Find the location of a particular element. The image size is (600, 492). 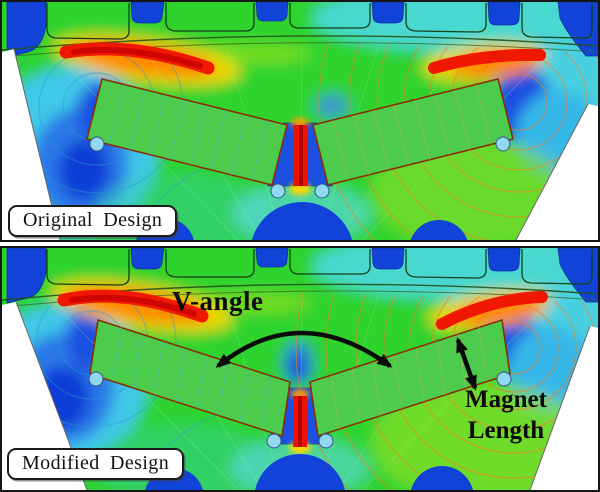

magnet-length-annotation: Magnet Length is located at coordinates (506, 415).